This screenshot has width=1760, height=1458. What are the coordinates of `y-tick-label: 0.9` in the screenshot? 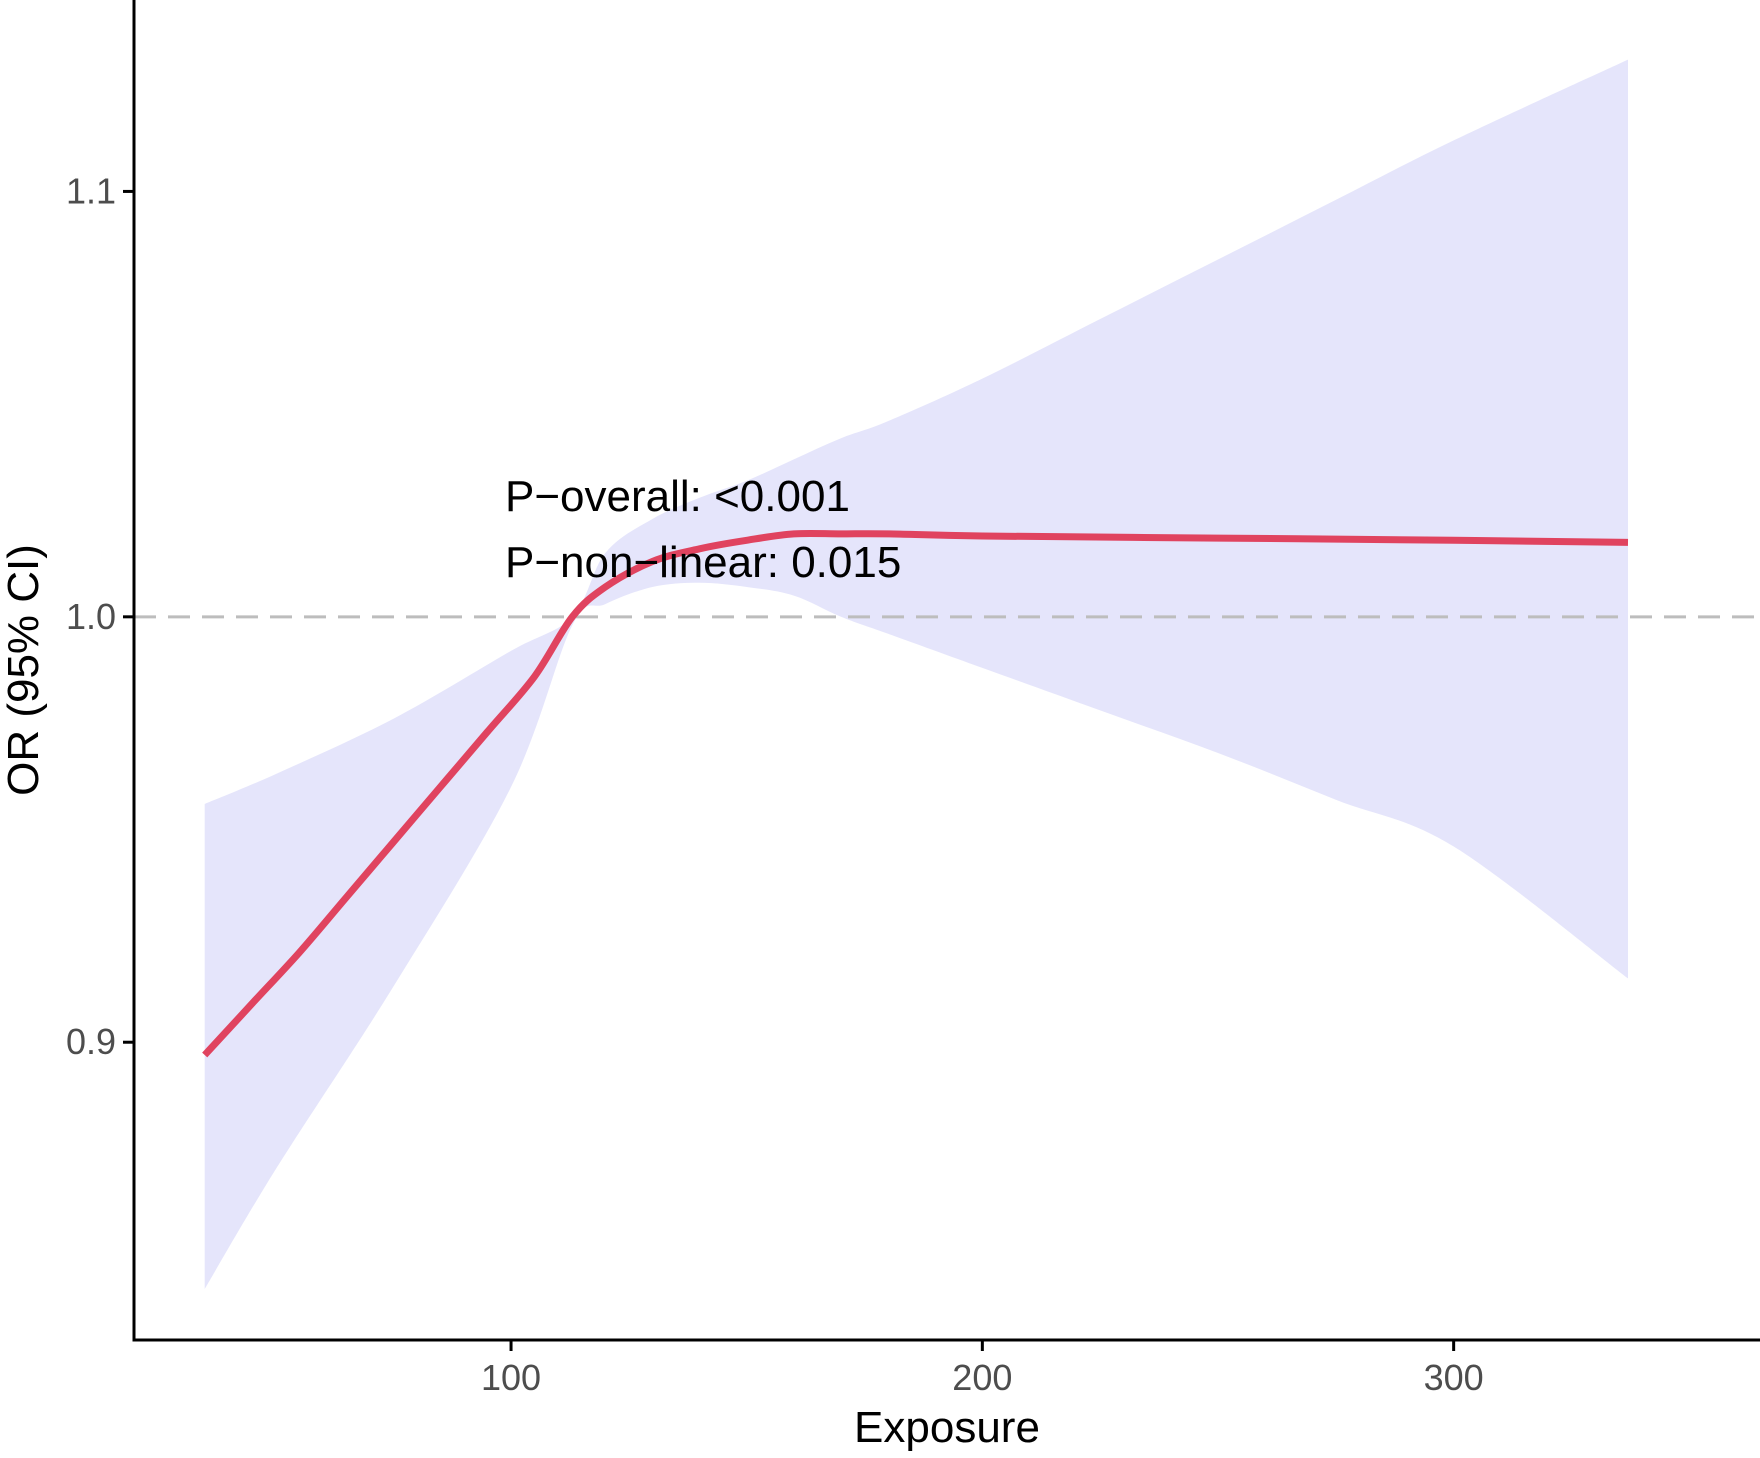 It's located at (91, 1041).